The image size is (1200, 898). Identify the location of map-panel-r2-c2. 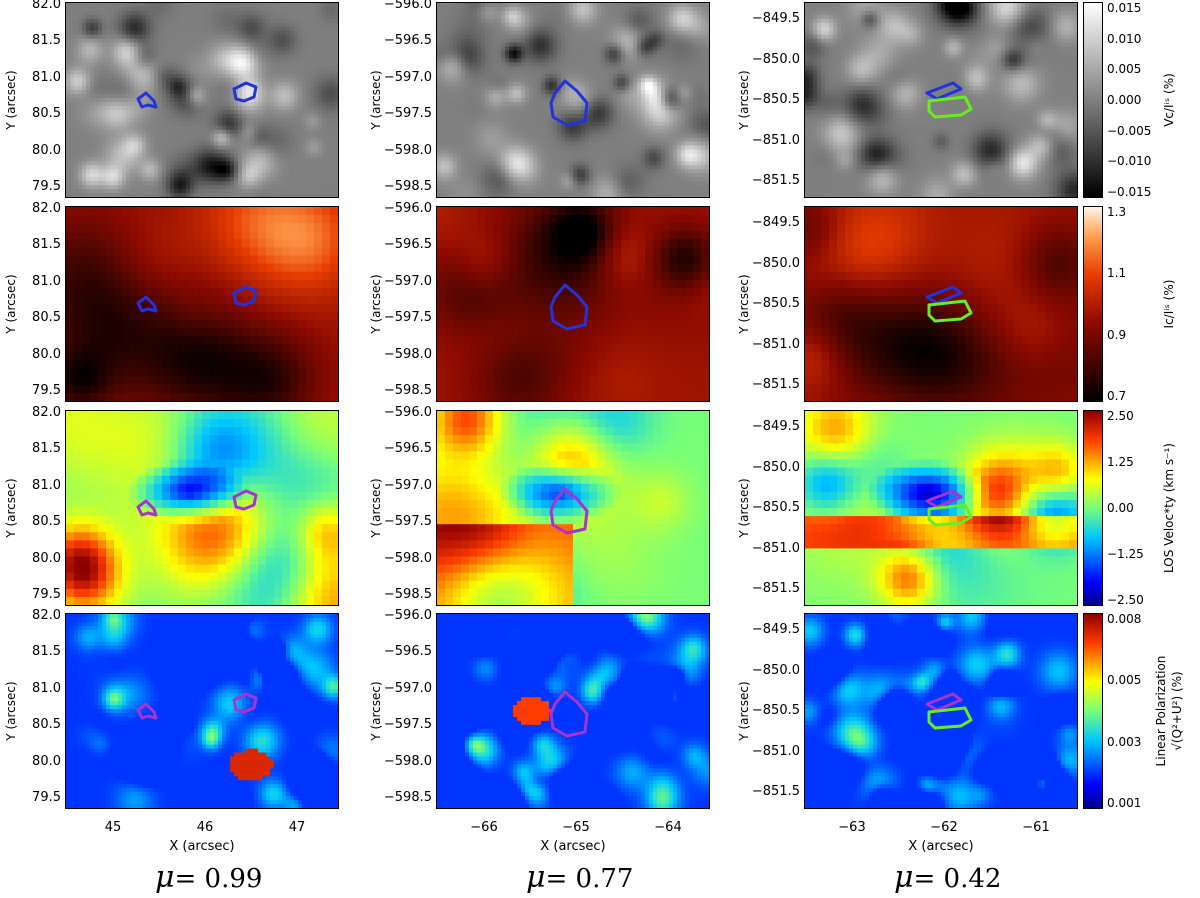
(941, 508).